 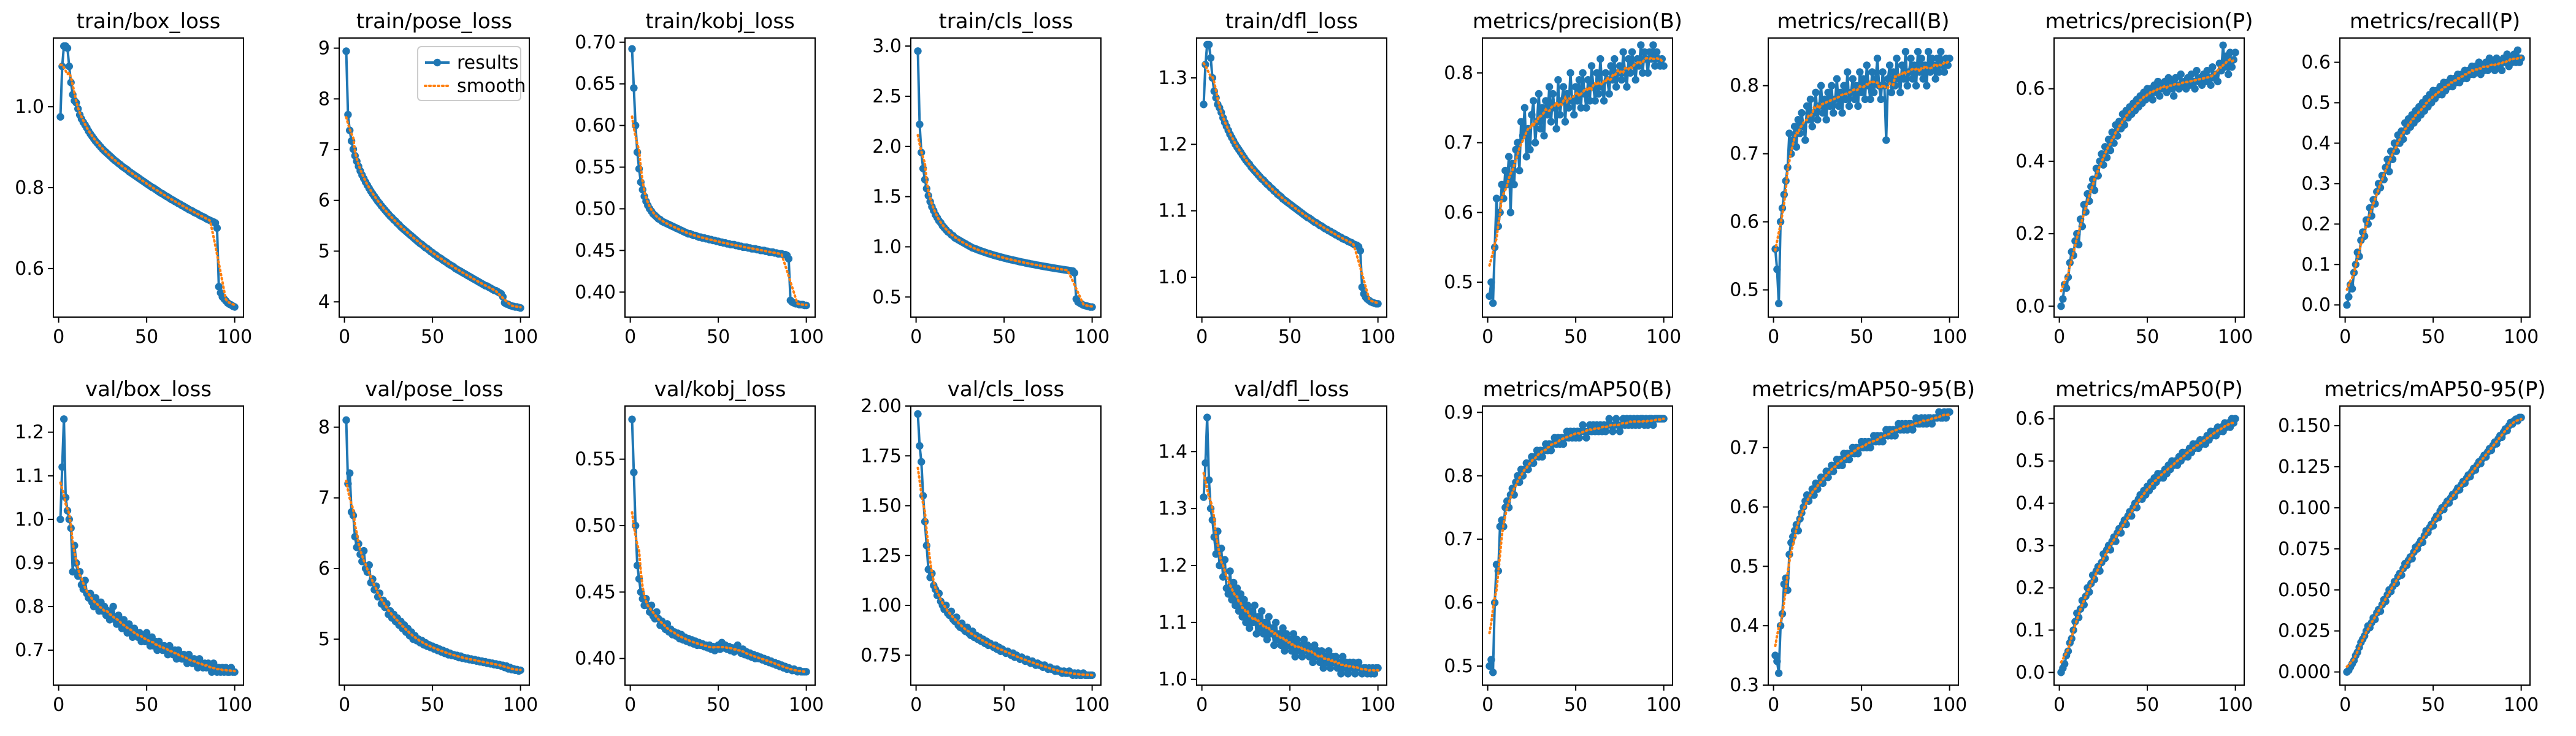 I want to click on y-tick-label: 0.75, so click(x=881, y=655).